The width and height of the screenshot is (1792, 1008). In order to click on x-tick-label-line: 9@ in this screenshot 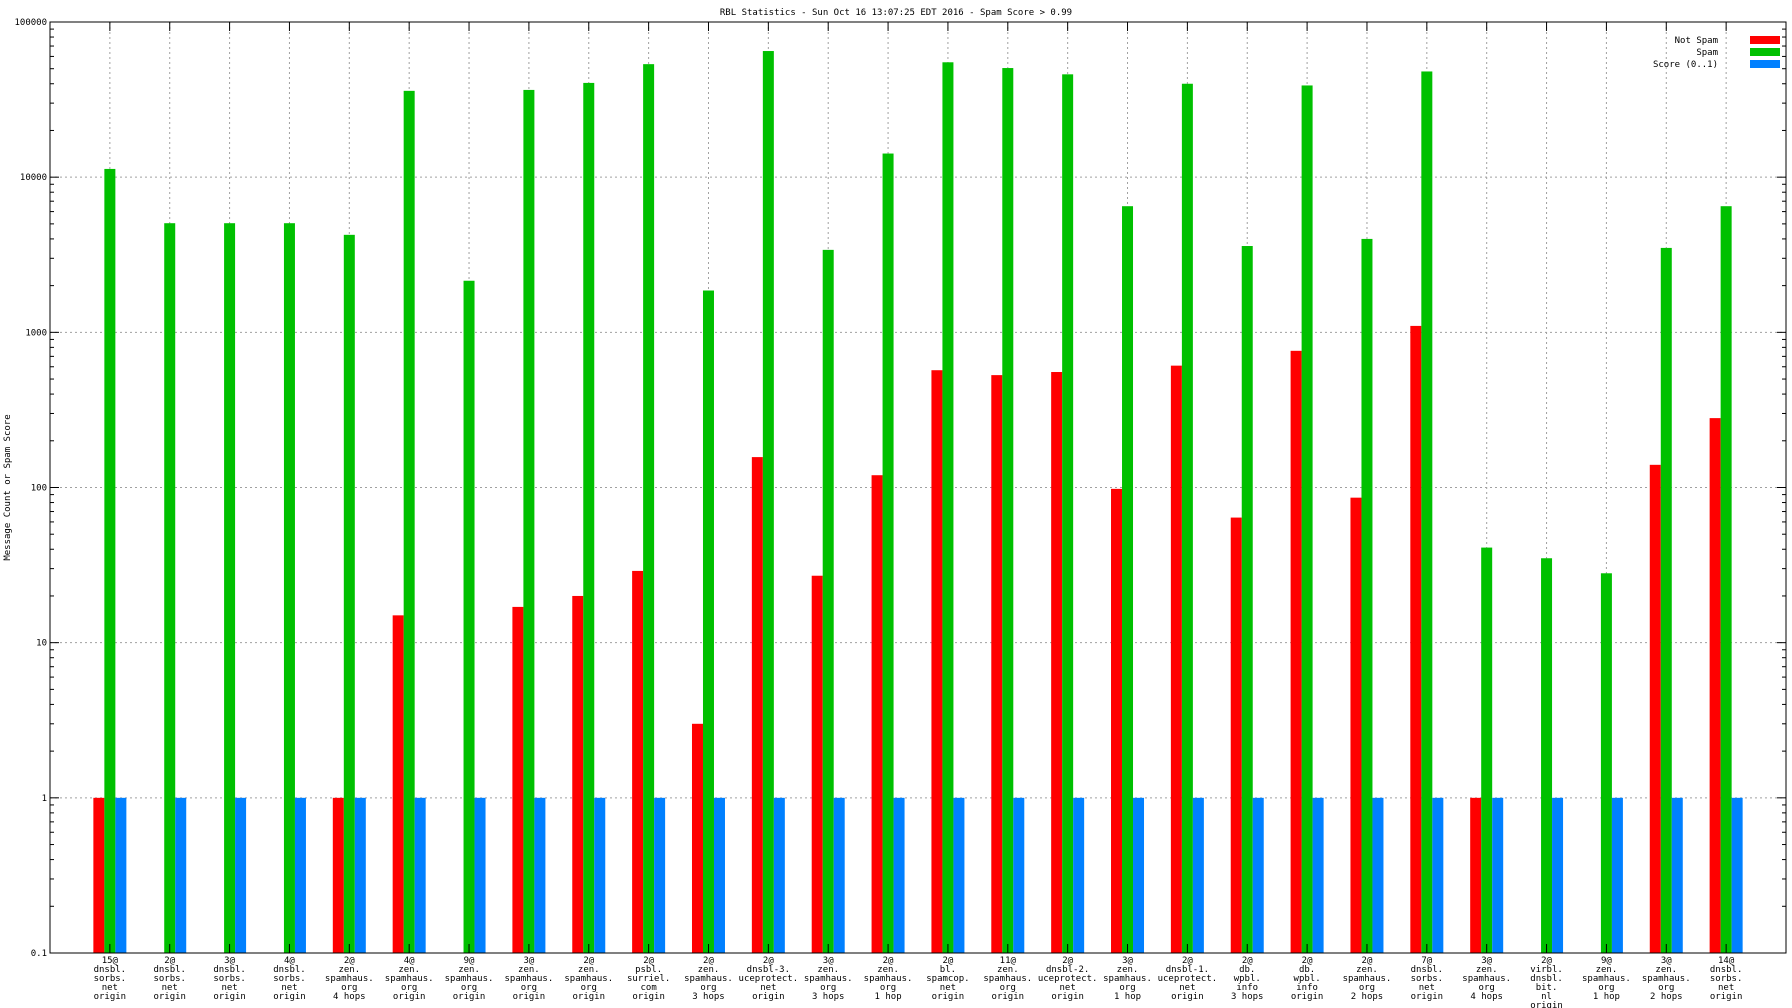, I will do `click(469, 961)`.